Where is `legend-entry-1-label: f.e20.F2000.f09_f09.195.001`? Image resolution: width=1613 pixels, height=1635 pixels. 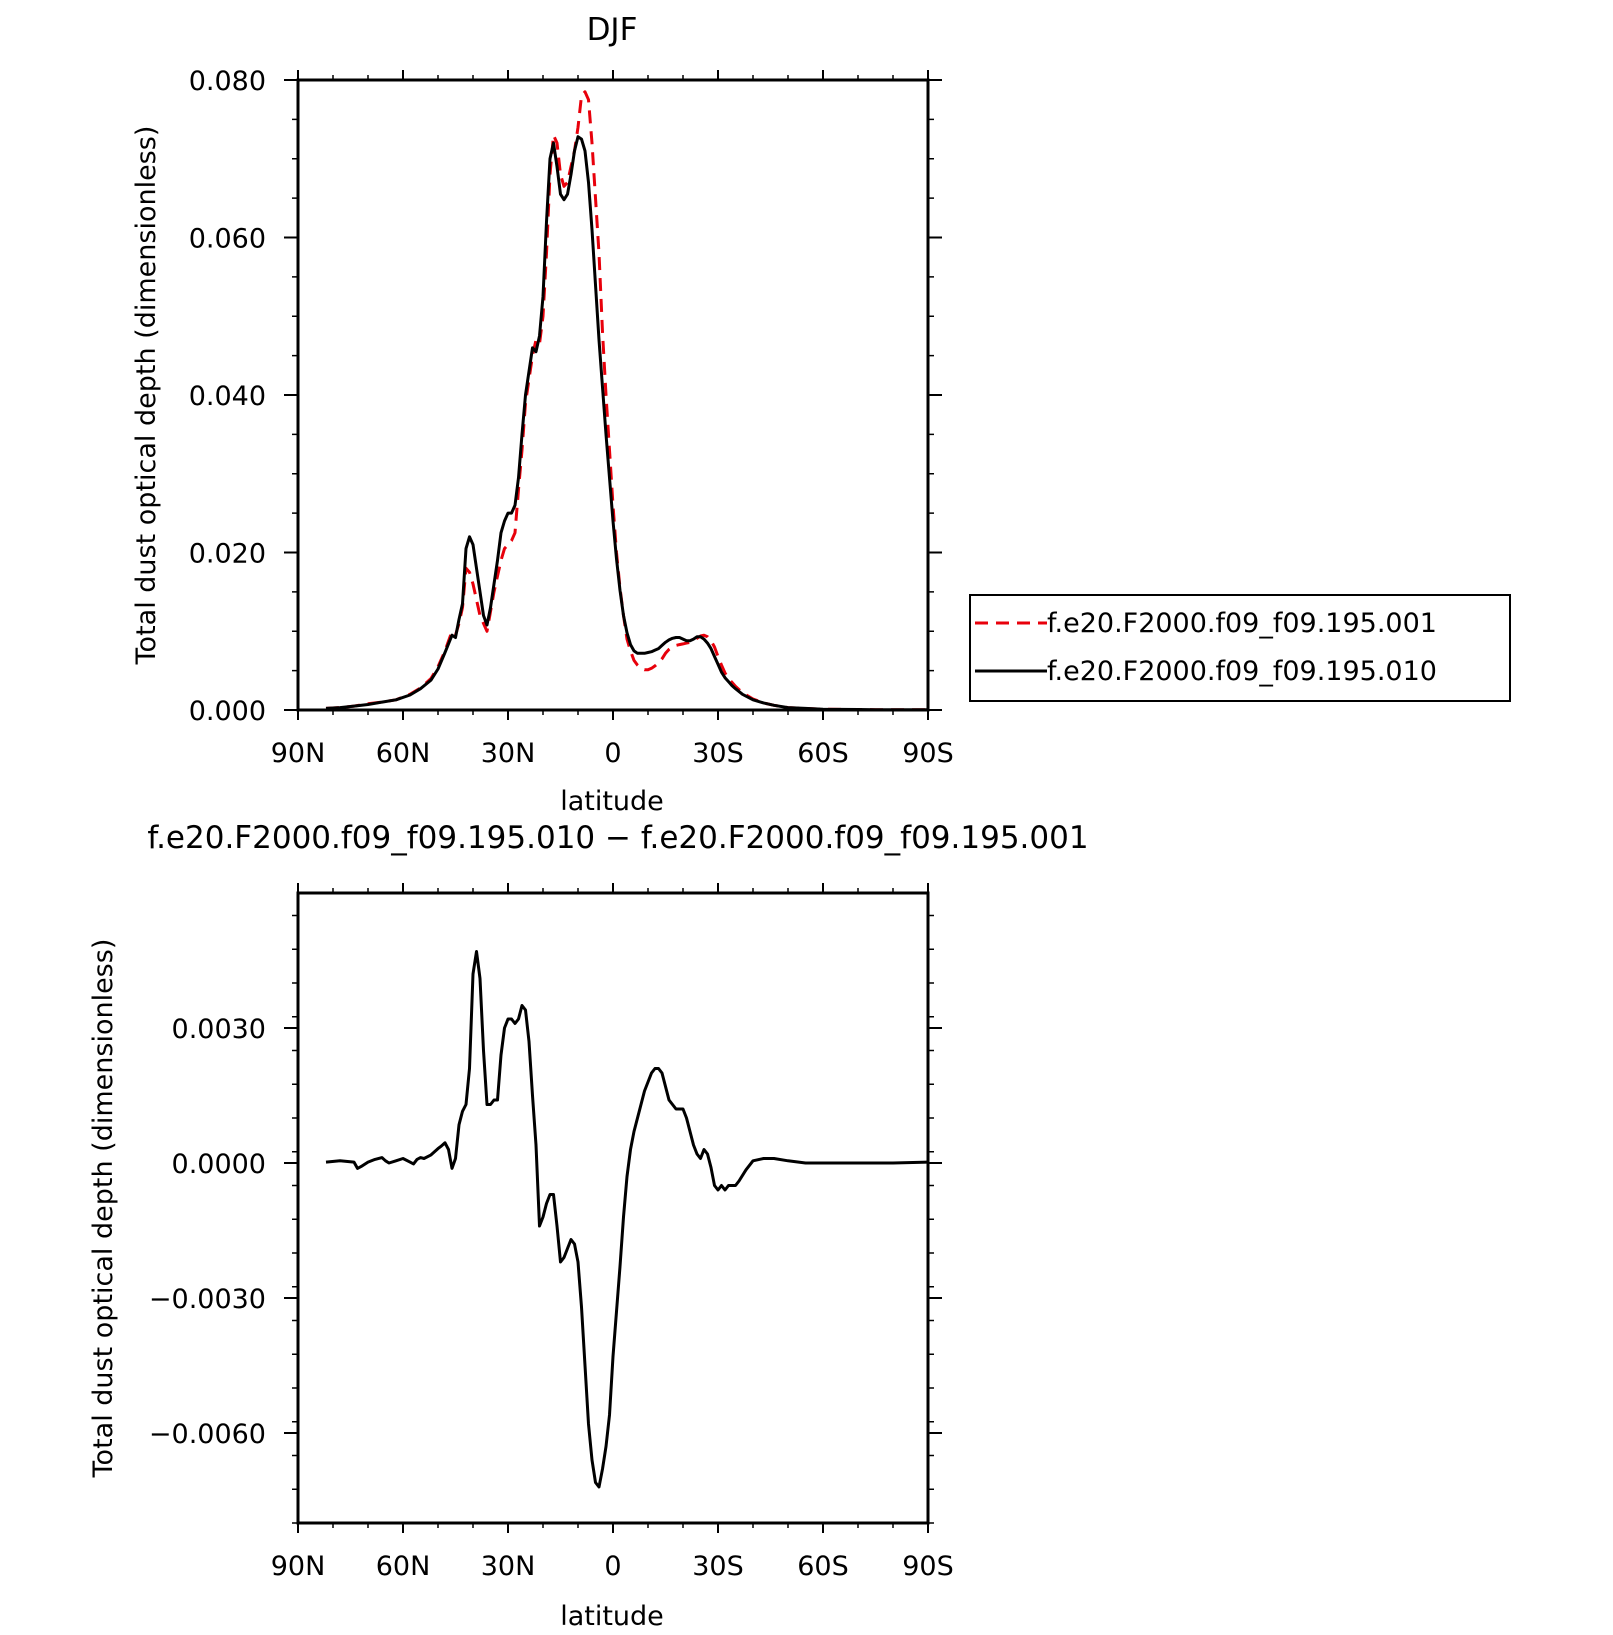 legend-entry-1-label: f.e20.F2000.f09_f09.195.001 is located at coordinates (1242, 623).